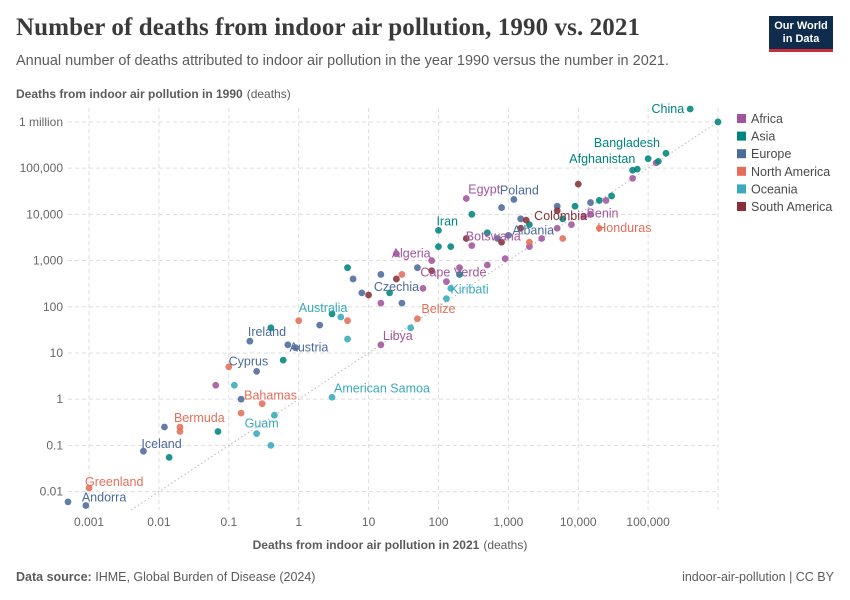 The width and height of the screenshot is (850, 600). I want to click on legend-entry: Asia, so click(763, 137).